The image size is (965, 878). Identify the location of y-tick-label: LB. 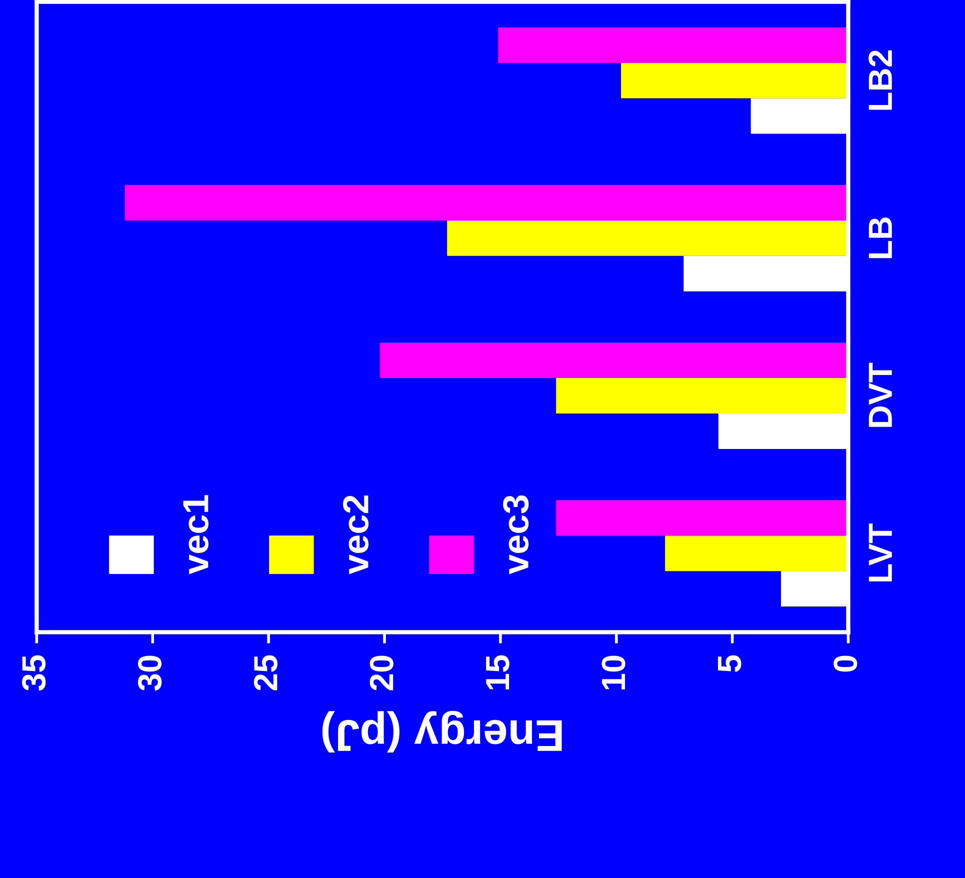
(880, 237).